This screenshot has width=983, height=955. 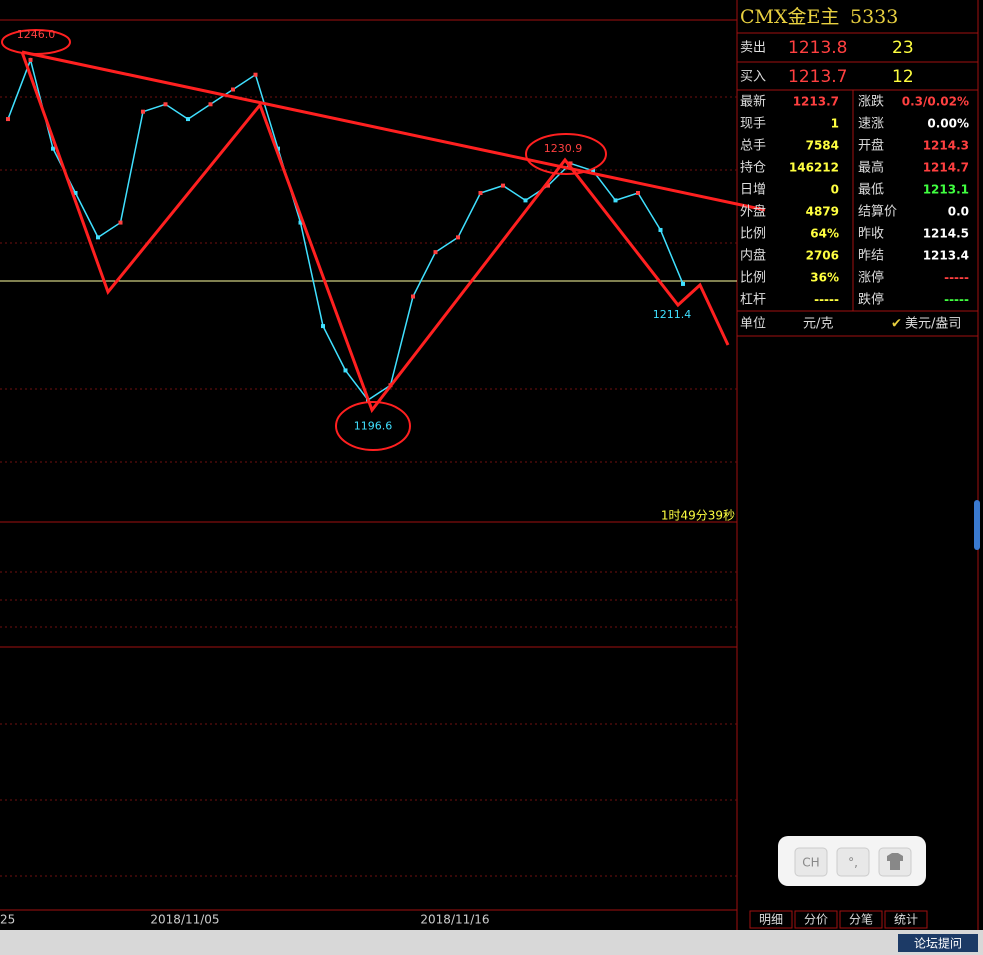 What do you see at coordinates (895, 861) in the screenshot?
I see `shirt-icon` at bounding box center [895, 861].